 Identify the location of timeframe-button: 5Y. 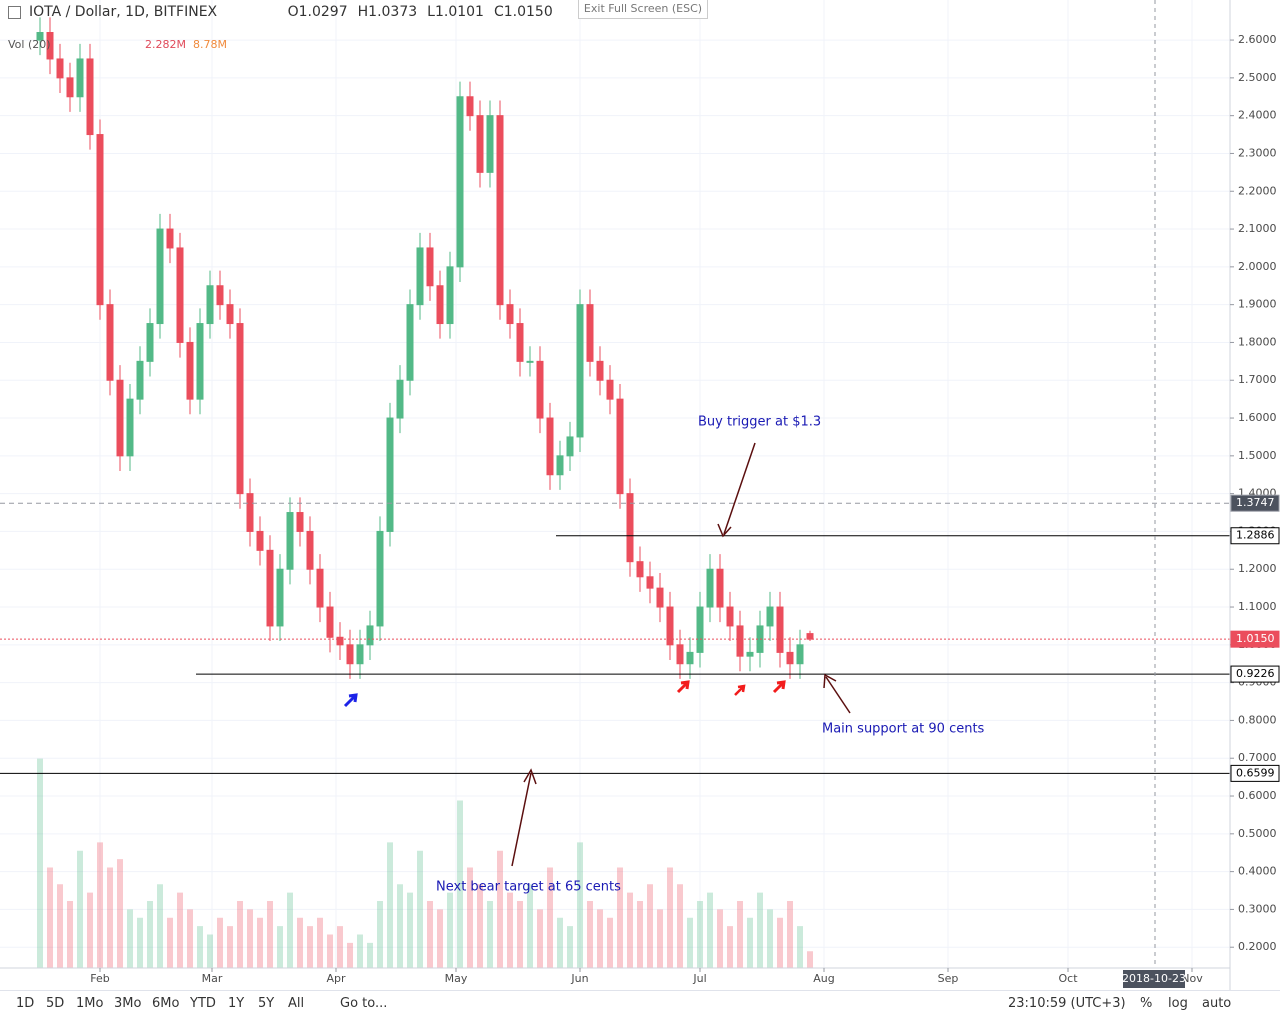
(266, 1003).